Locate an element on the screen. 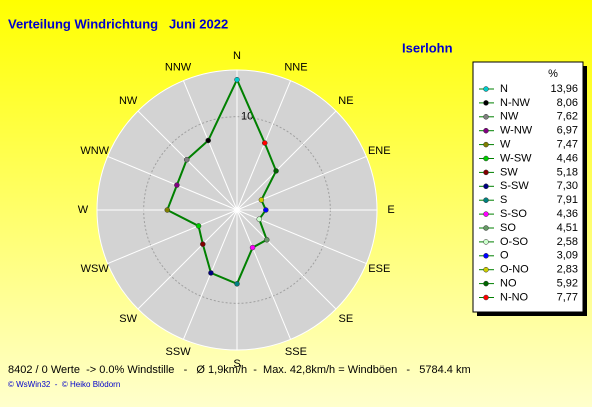  legend-label: N is located at coordinates (504, 89).